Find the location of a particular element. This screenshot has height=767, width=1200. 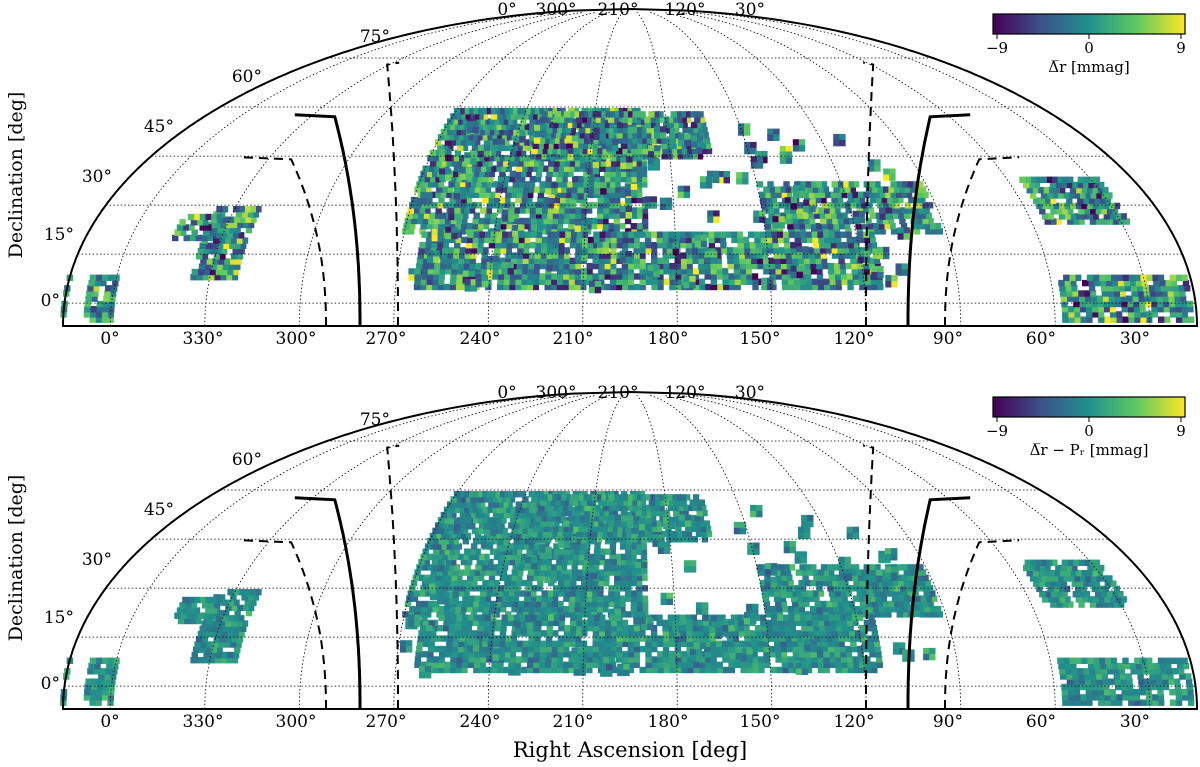

ra-tick-label: 0° is located at coordinates (506, 10).